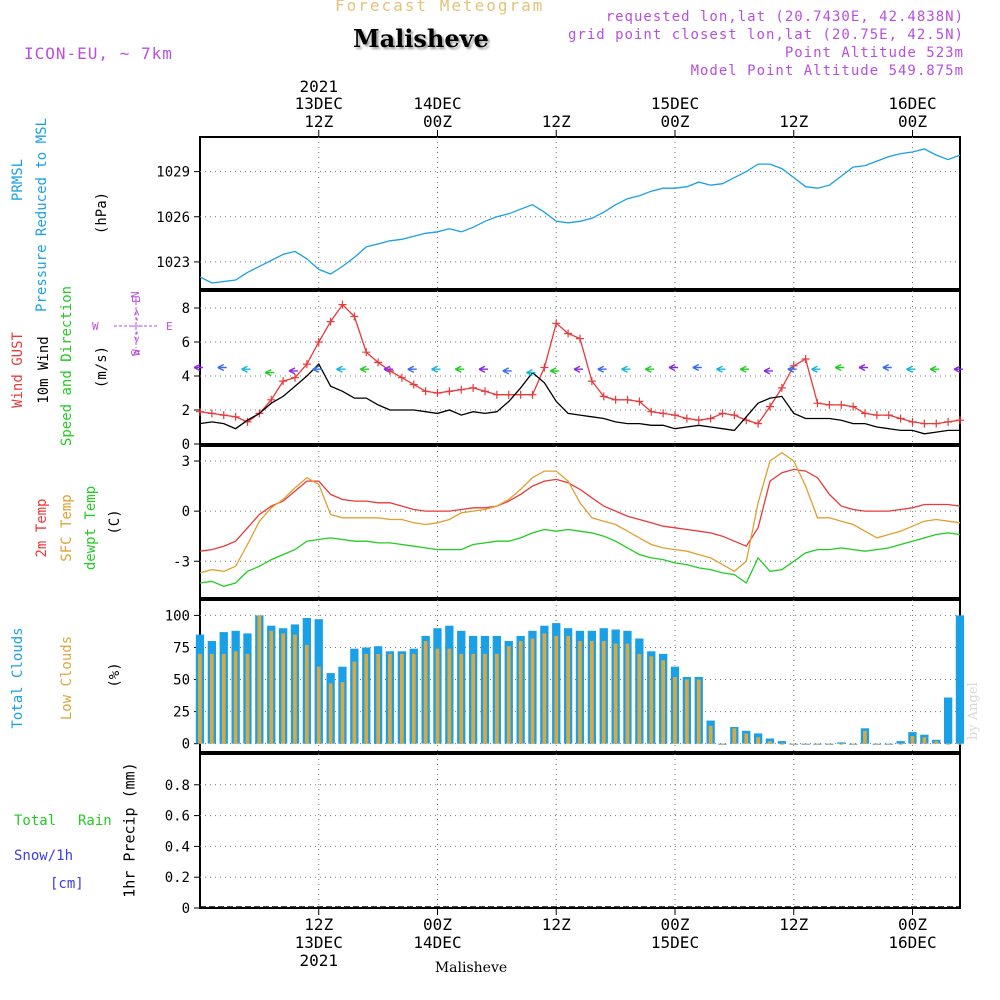  Describe the element at coordinates (556, 121) in the screenshot. I see `top-tick-hour: 12Z` at that location.